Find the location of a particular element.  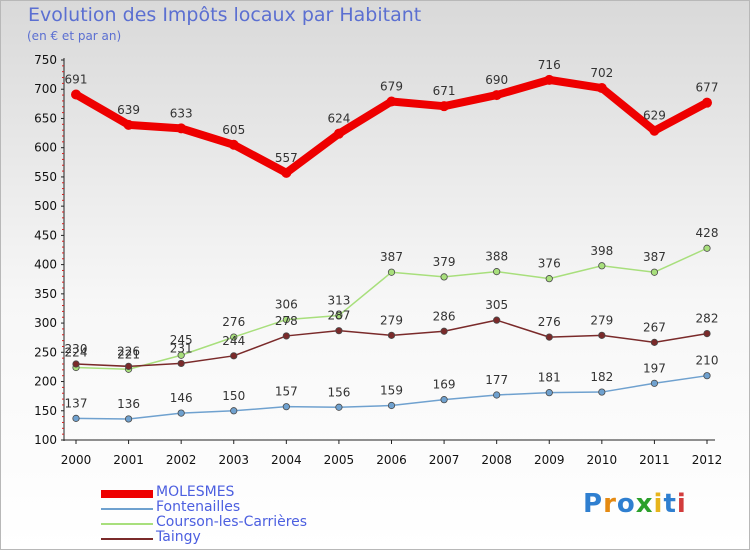

data-label: 716 is located at coordinates (549, 65).